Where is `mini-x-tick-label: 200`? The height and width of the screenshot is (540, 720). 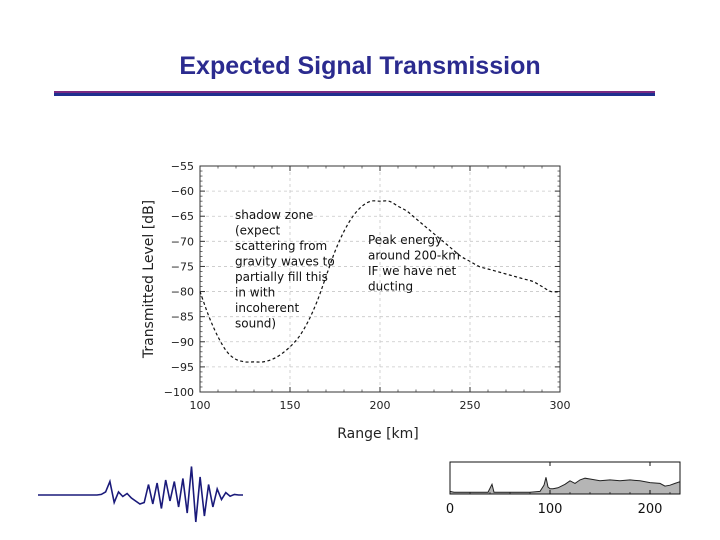 mini-x-tick-label: 200 is located at coordinates (650, 509).